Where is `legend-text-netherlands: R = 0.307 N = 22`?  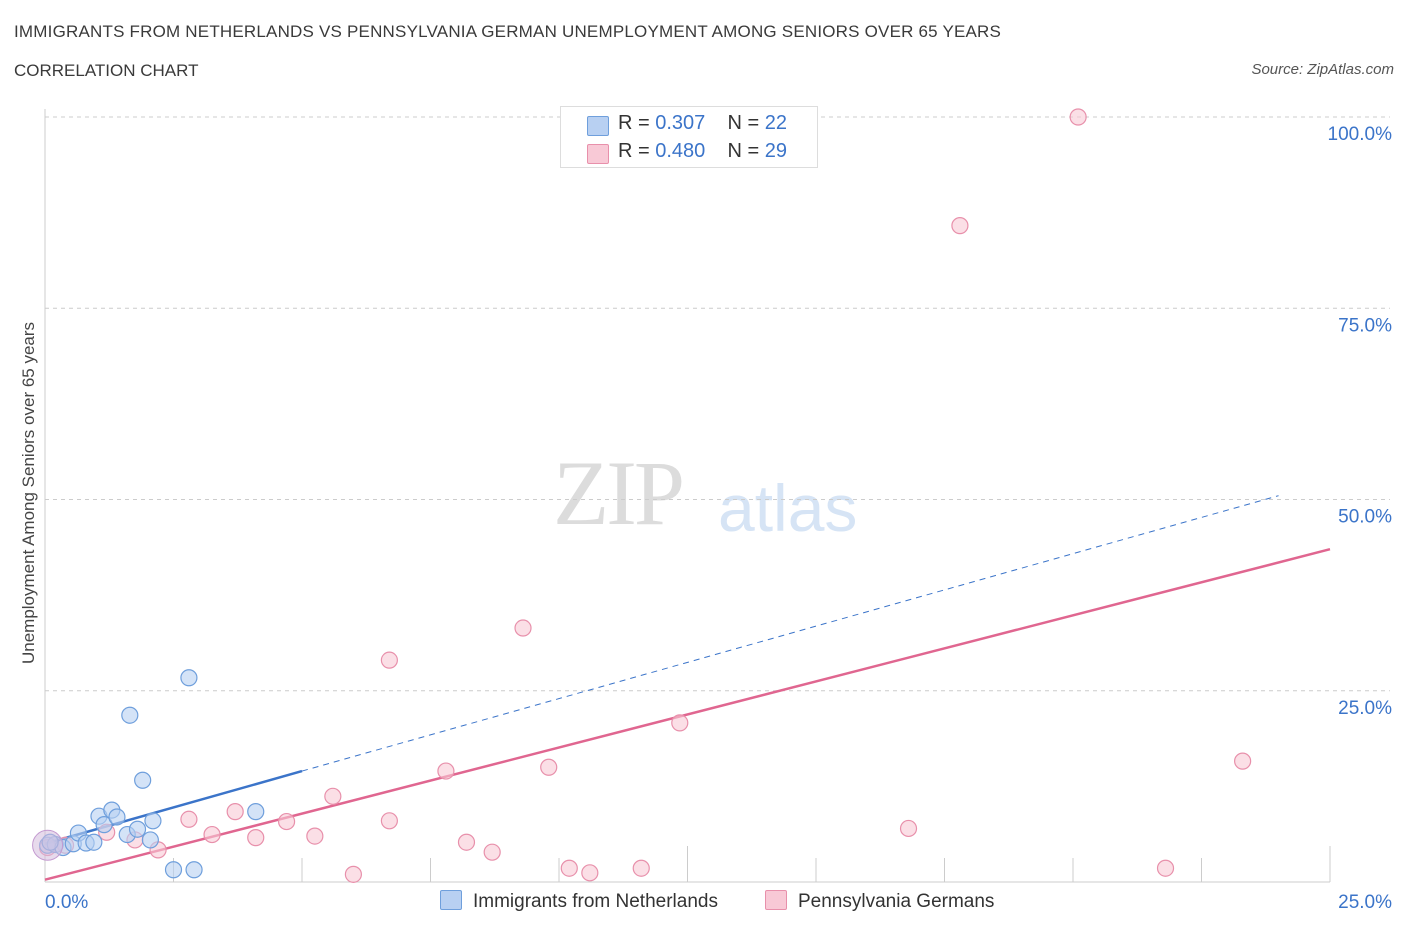
legend-text-netherlands: R = 0.307 N = 22 is located at coordinates (702, 123).